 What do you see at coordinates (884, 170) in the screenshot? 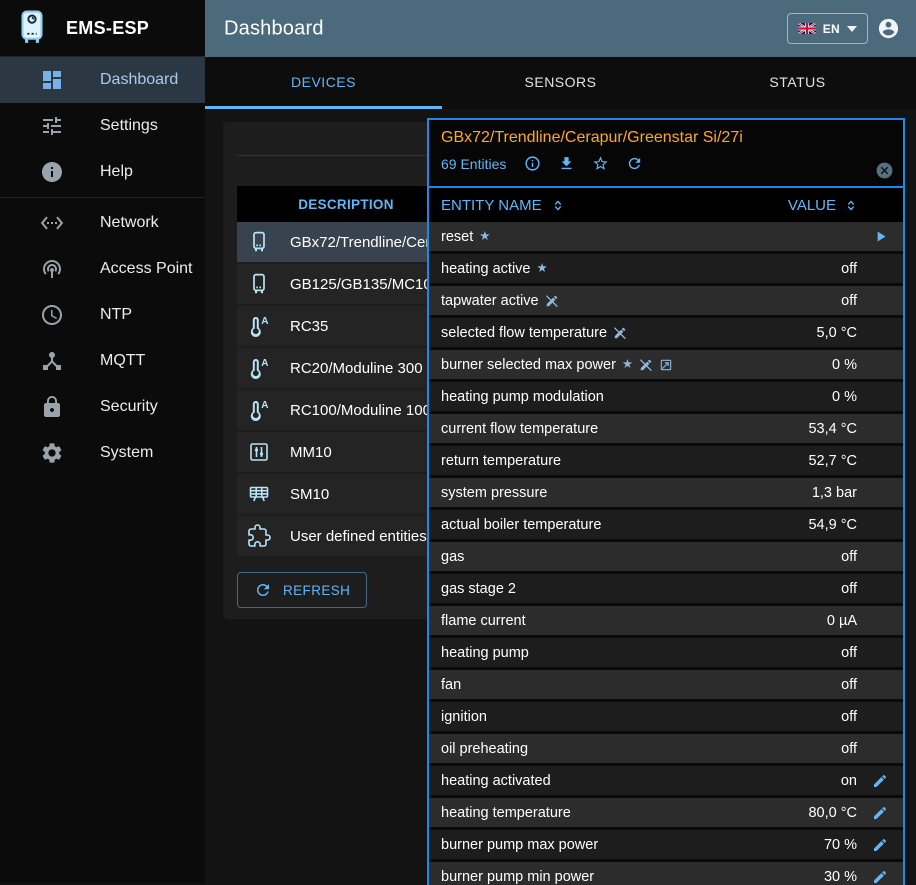
I see `close-icon` at bounding box center [884, 170].